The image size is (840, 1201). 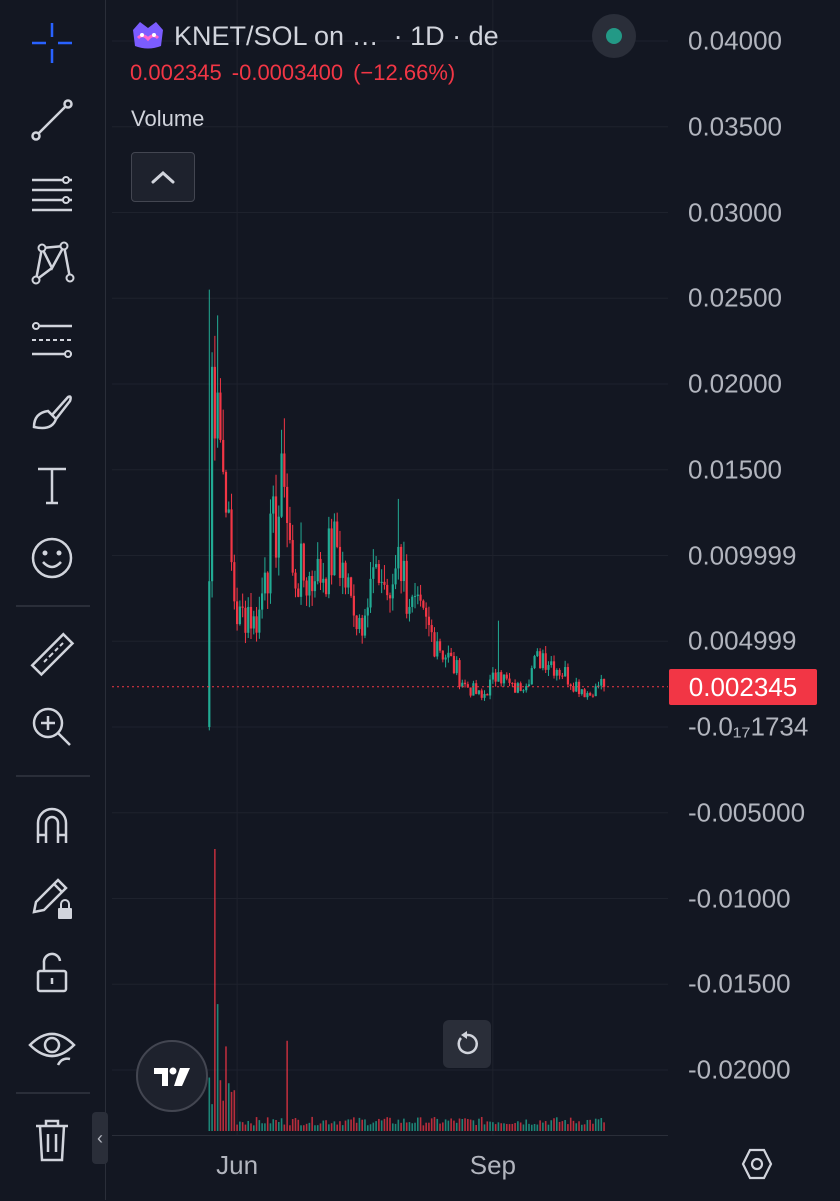 I want to click on chart-settings-button, so click(x=757, y=1164).